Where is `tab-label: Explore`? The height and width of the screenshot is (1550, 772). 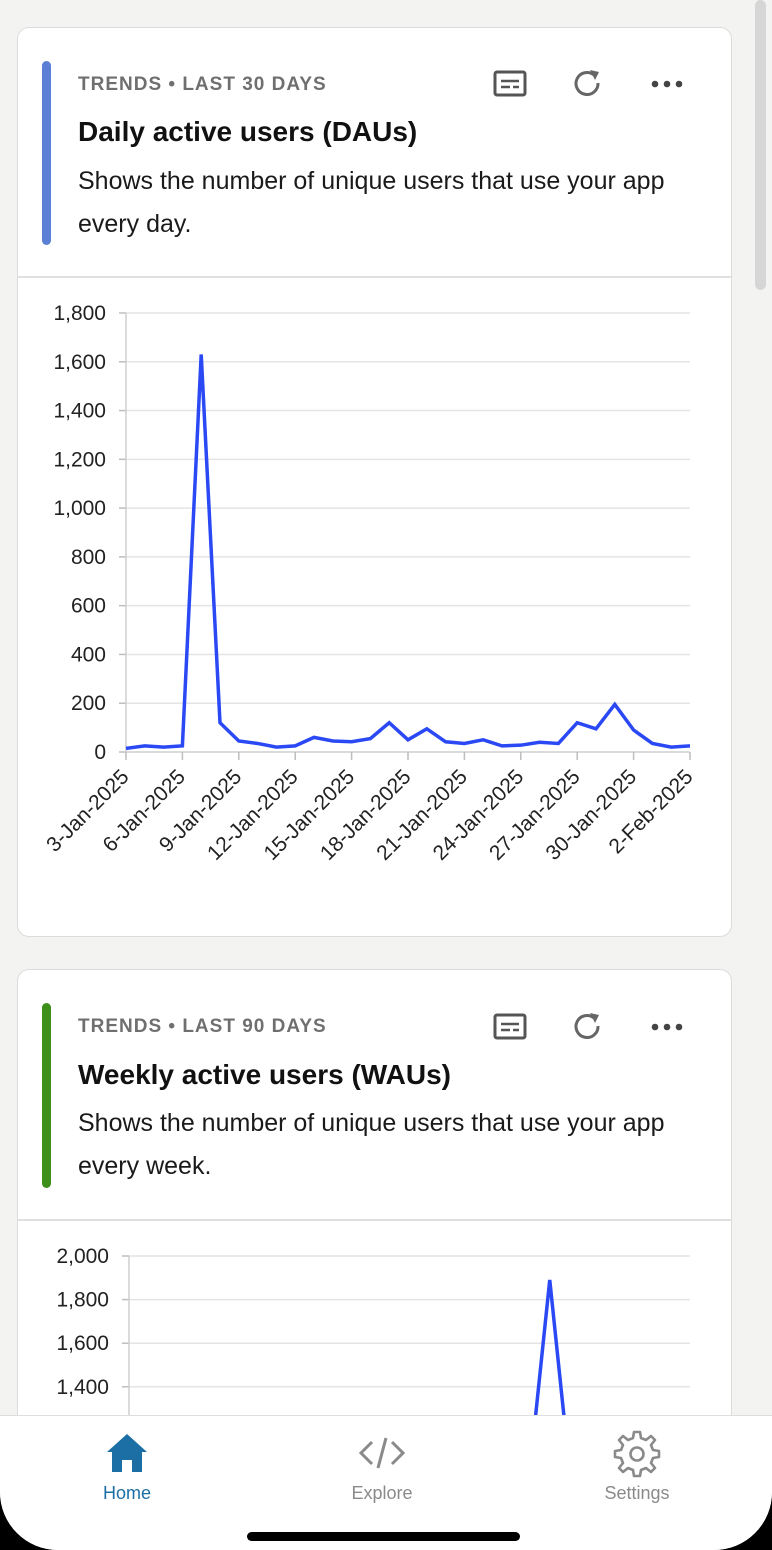 tab-label: Explore is located at coordinates (382, 1493).